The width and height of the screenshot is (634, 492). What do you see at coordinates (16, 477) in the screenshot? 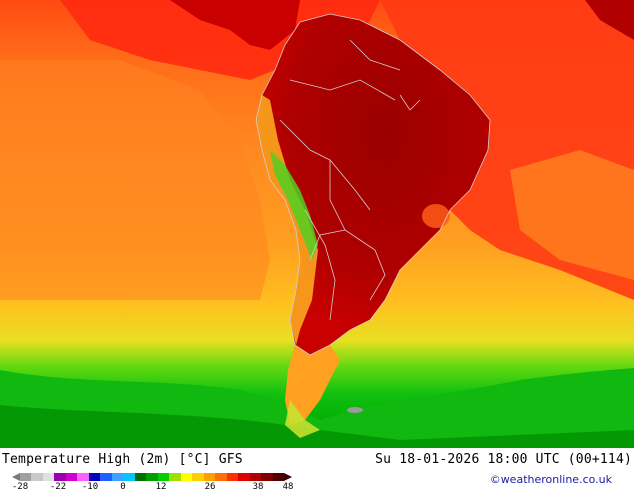
I see `legend-cap-left` at bounding box center [16, 477].